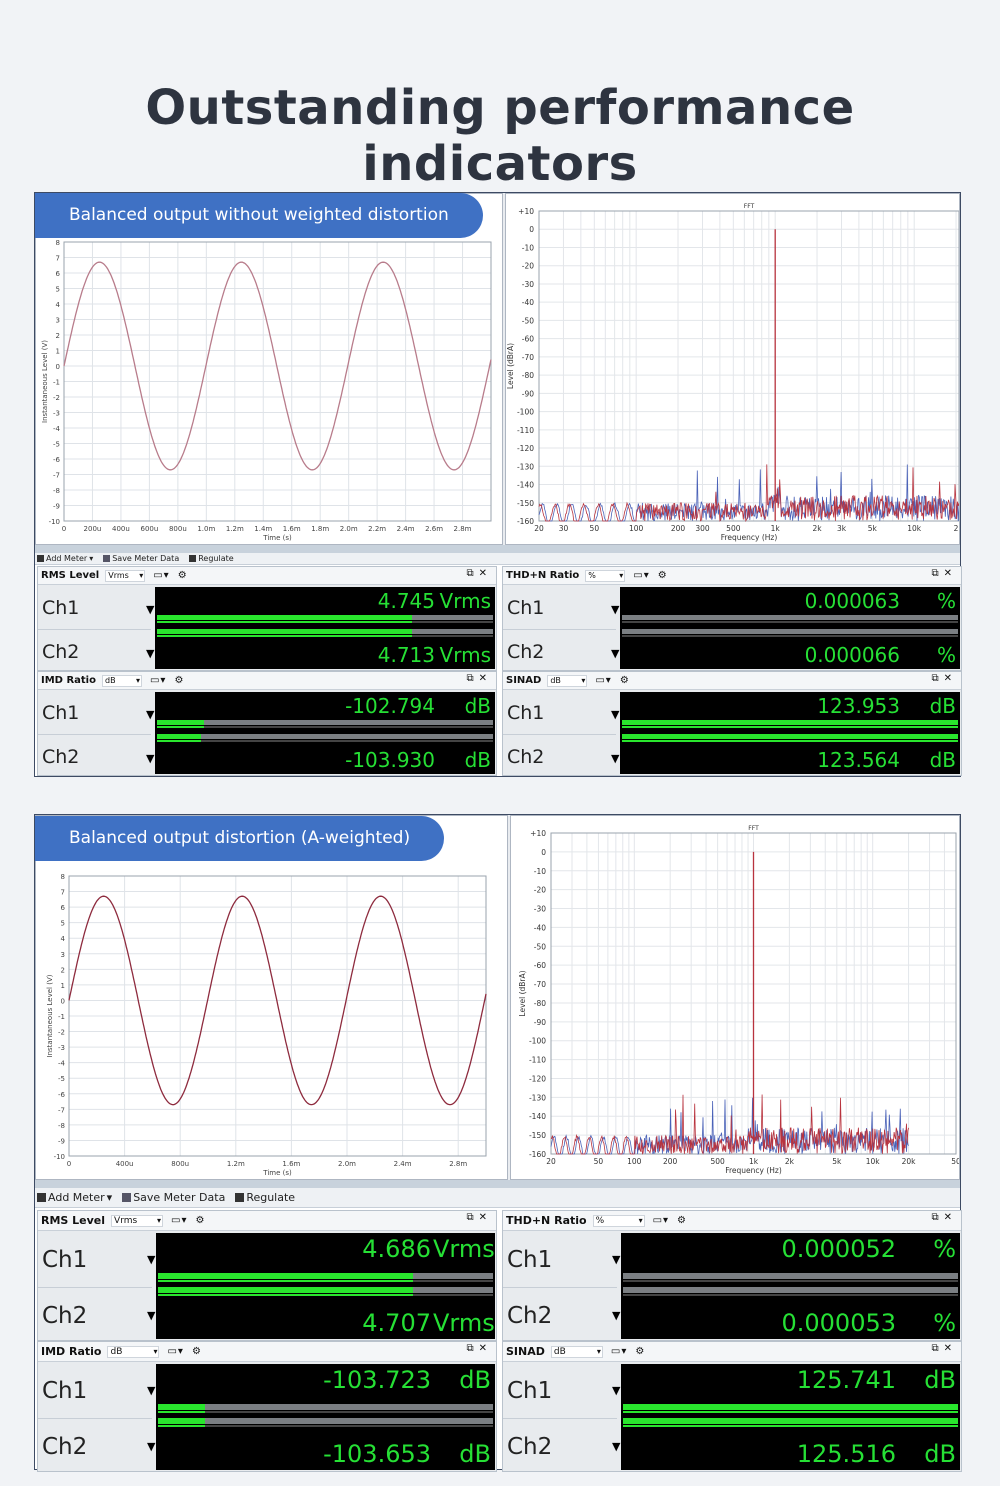  I want to click on x-tick-label: 1.6m, so click(291, 1164).